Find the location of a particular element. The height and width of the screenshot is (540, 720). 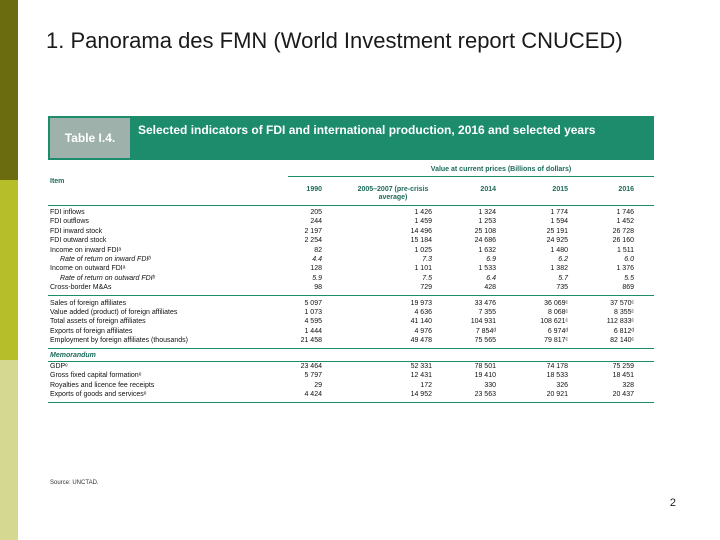

row-value: 26 728 is located at coordinates (623, 231).